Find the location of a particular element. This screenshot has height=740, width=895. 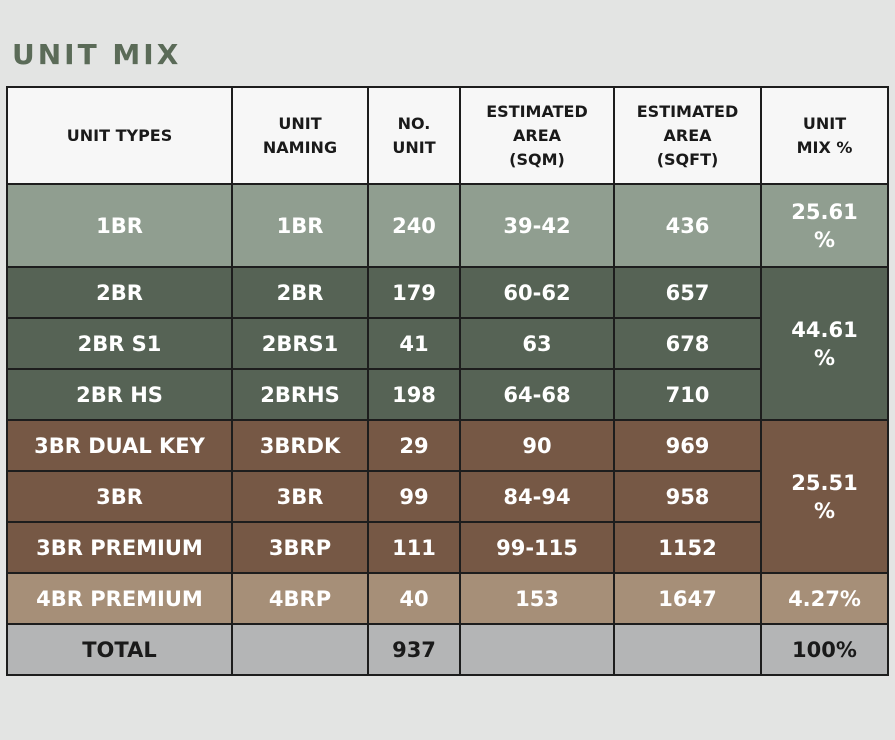

cell-area-sqft: 436 is located at coordinates (687, 225).